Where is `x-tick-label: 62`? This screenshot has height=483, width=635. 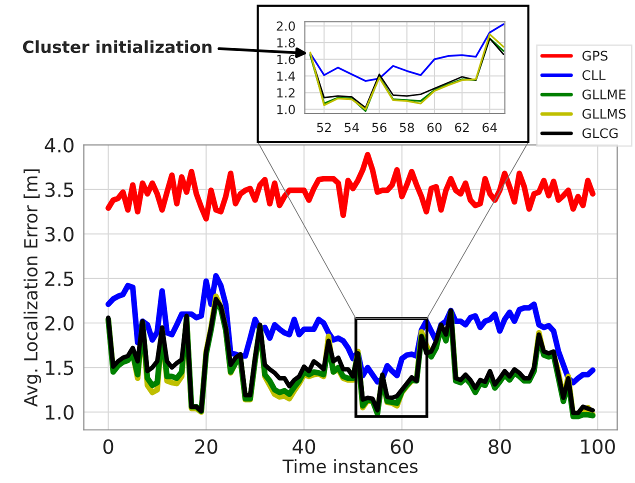 x-tick-label: 62 is located at coordinates (461, 127).